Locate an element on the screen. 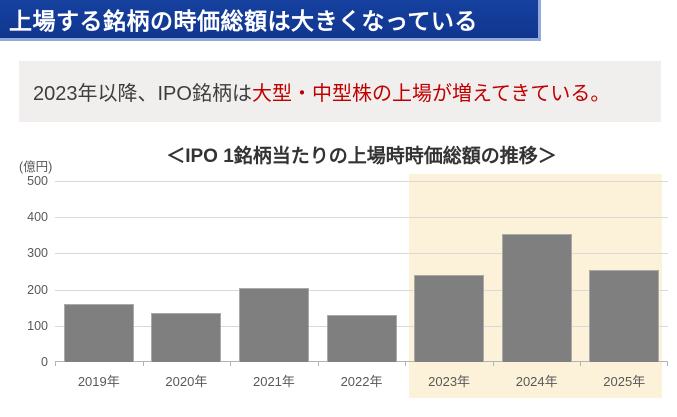 This screenshot has width=677, height=417. x-tick-label-2021年: 2021年 is located at coordinates (273, 381).